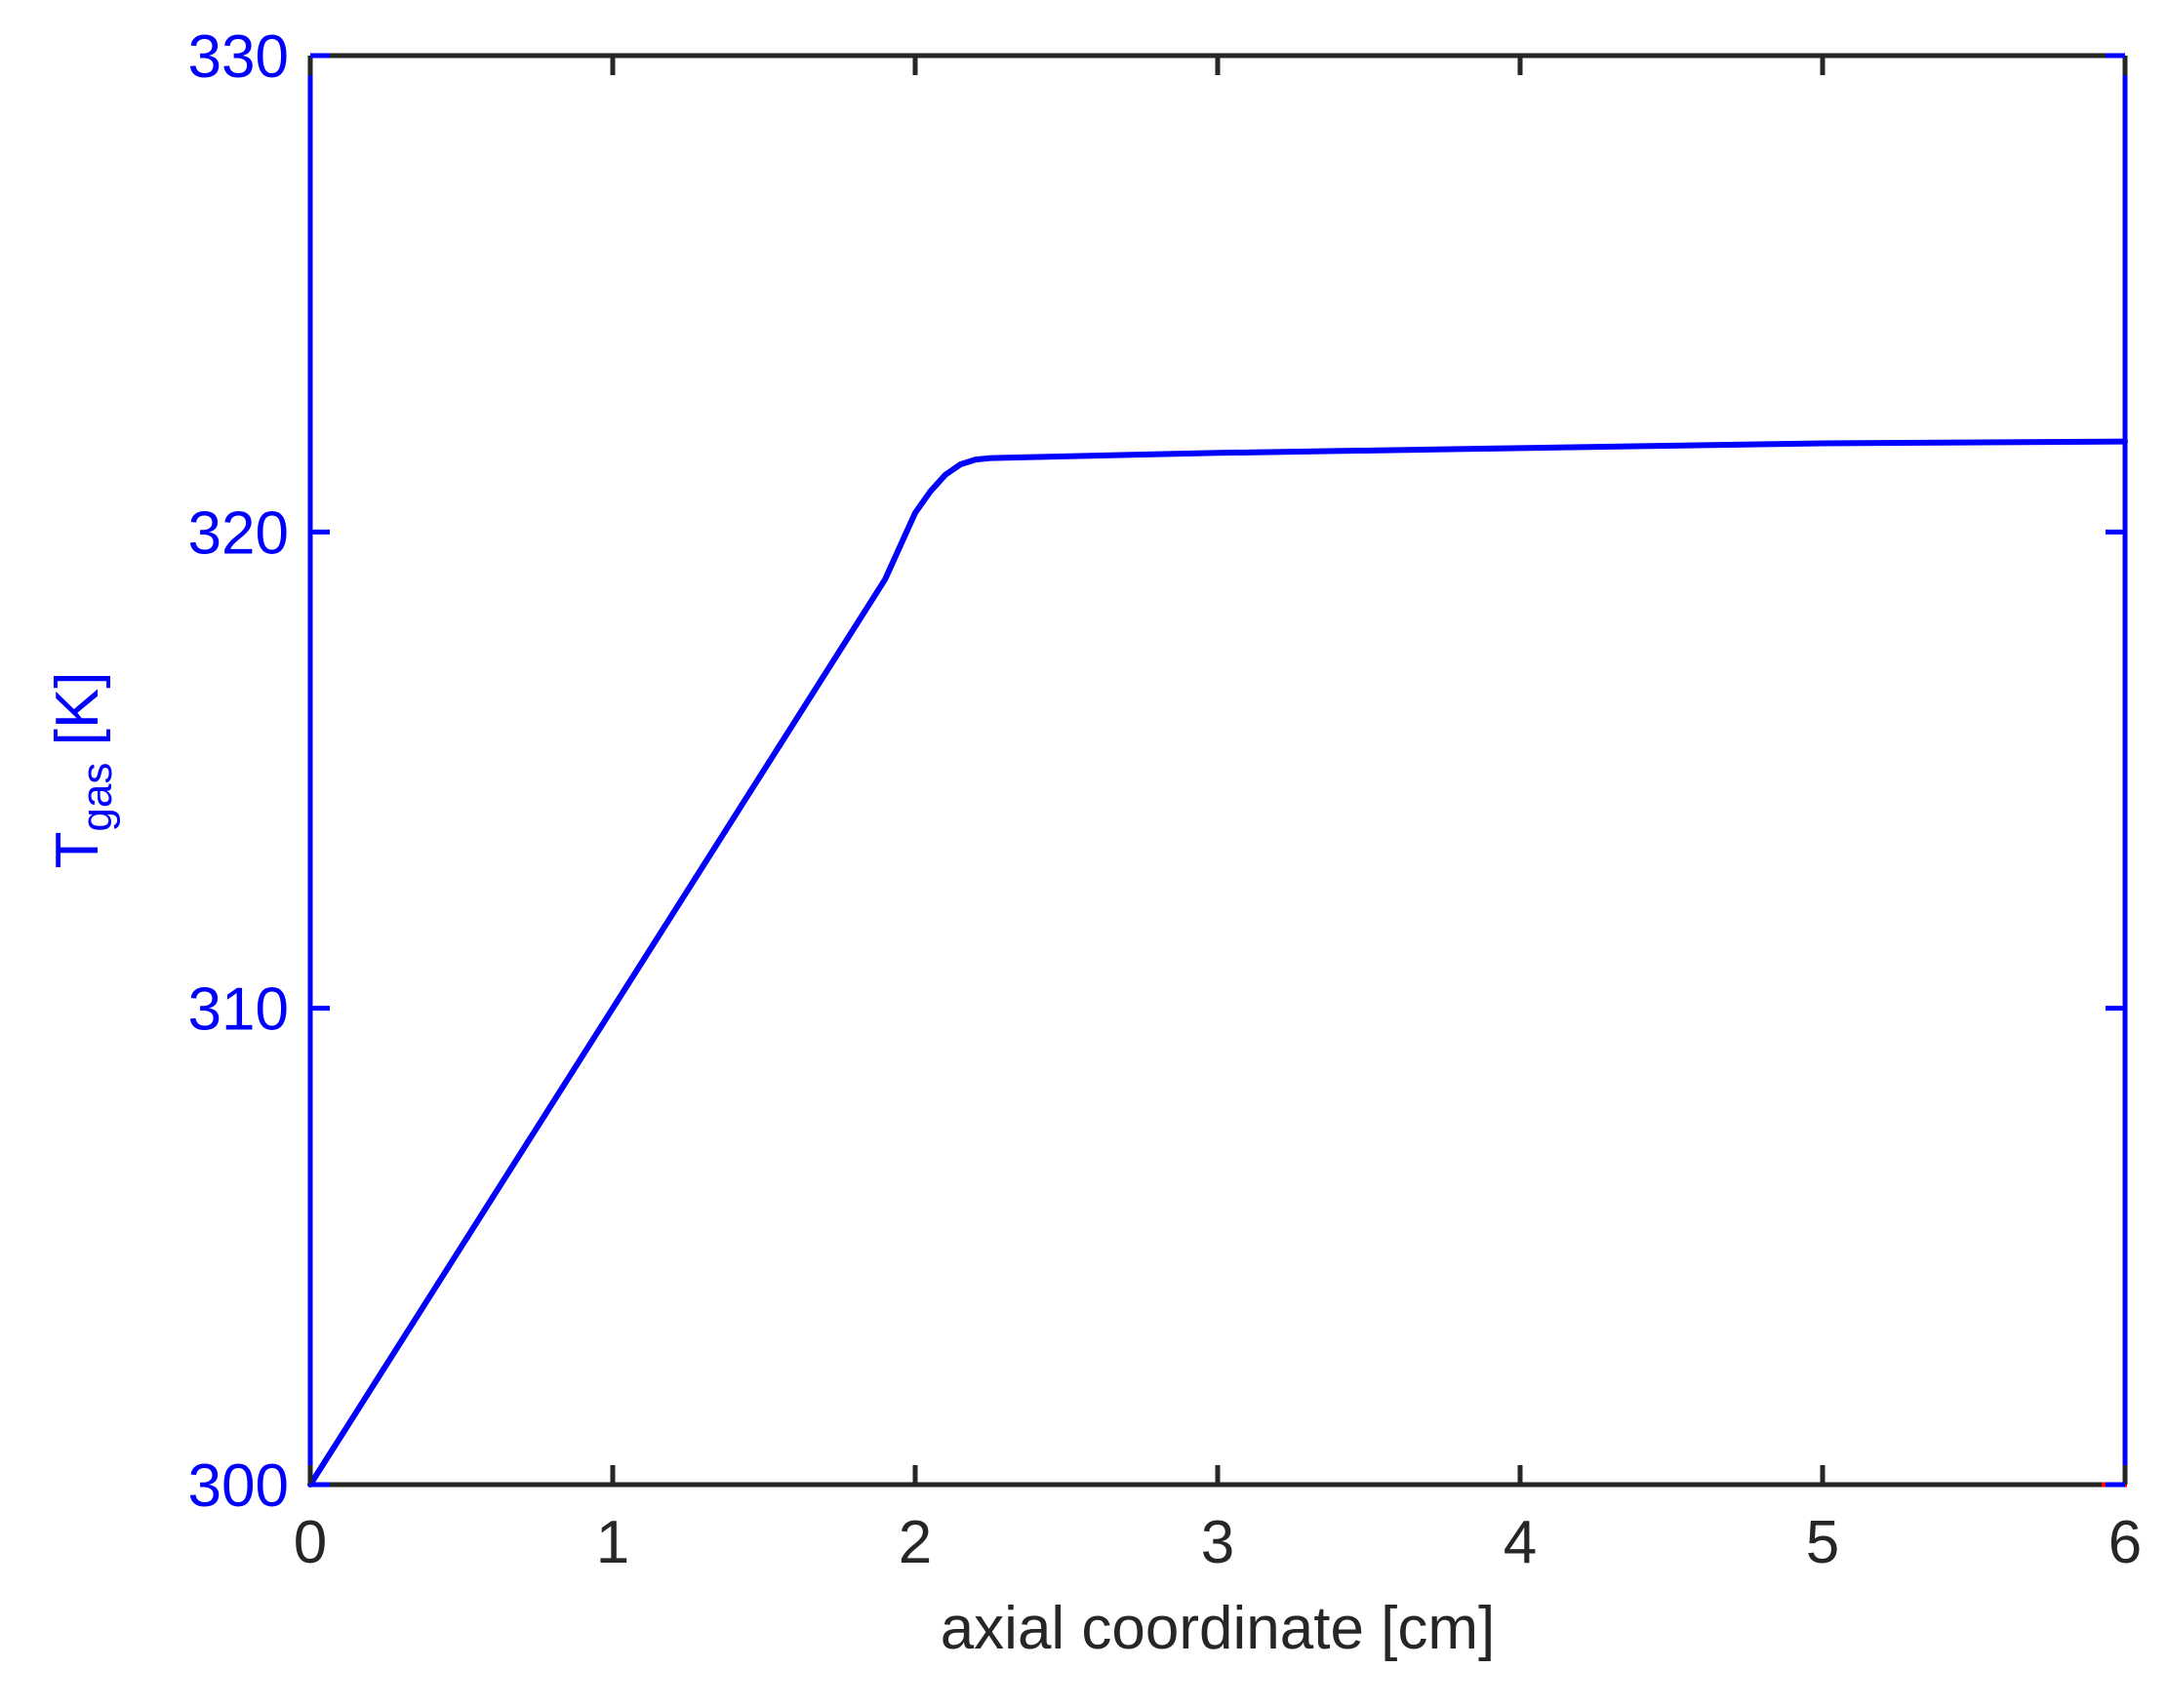  What do you see at coordinates (1521, 1542) in the screenshot?
I see `x-tick-label: 4` at bounding box center [1521, 1542].